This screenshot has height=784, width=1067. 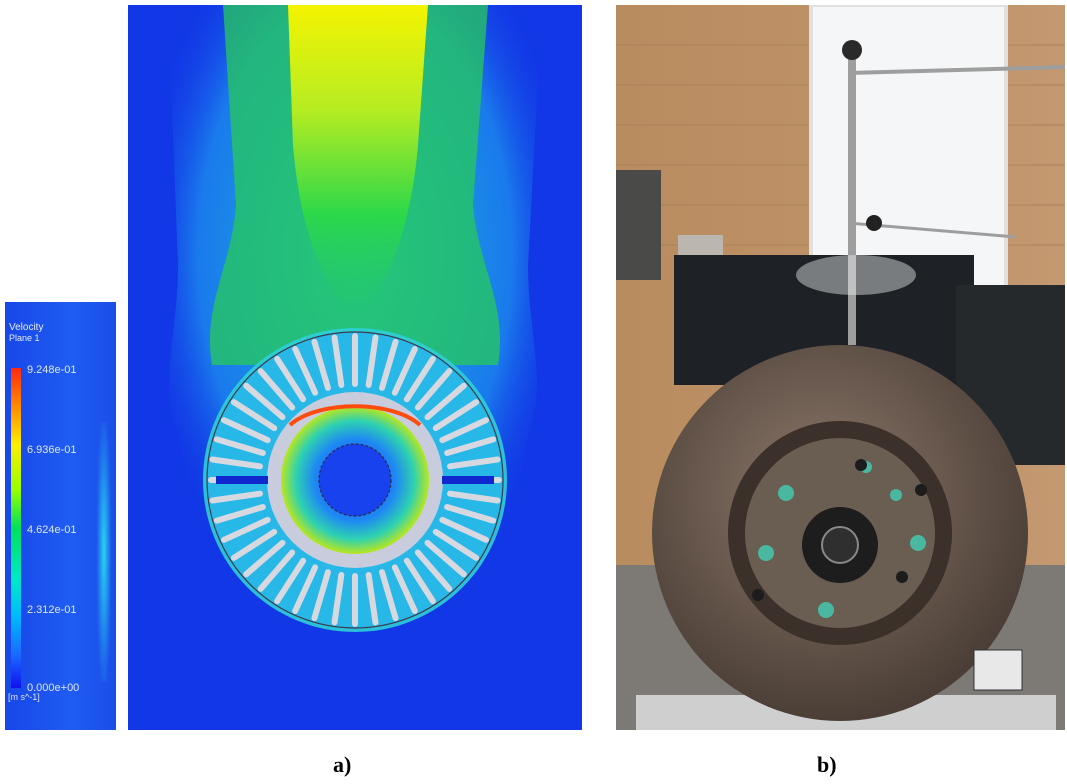 I want to click on legend-title: Velocity, so click(x=26, y=327).